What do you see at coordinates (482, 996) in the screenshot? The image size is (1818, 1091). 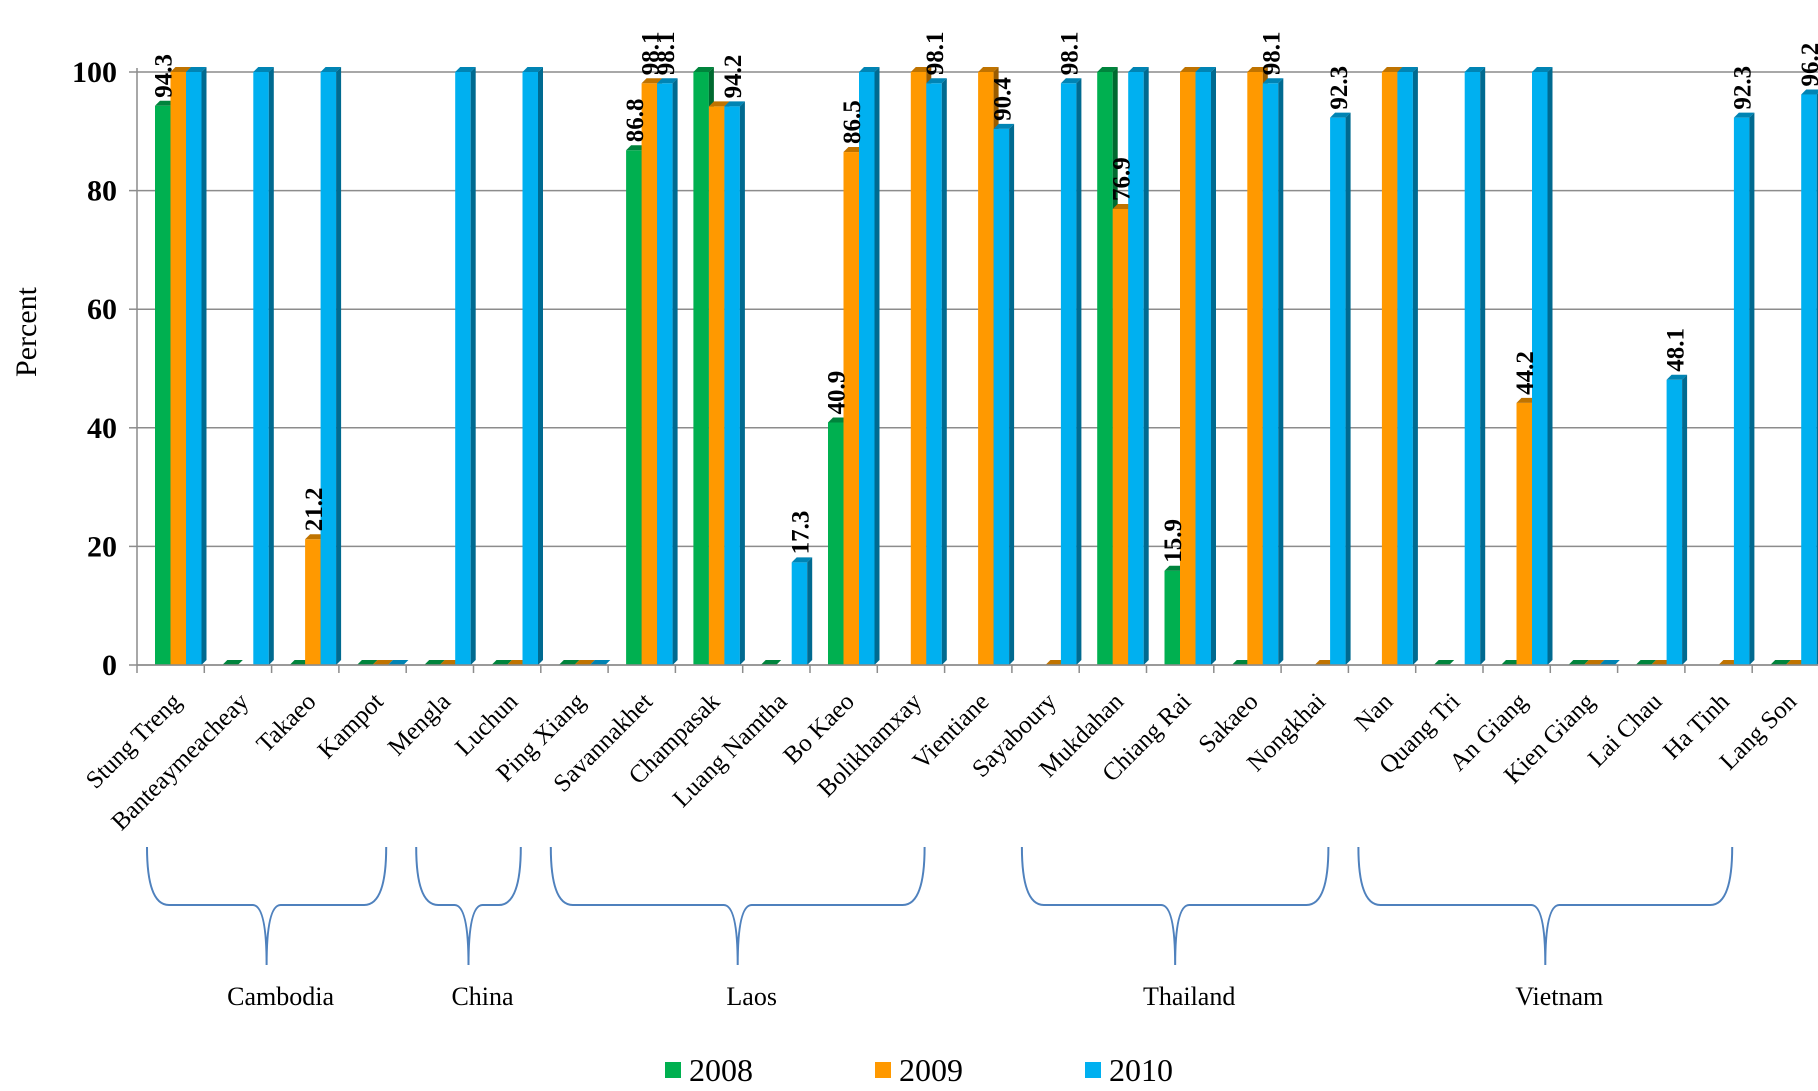 I see `group-label: China` at bounding box center [482, 996].